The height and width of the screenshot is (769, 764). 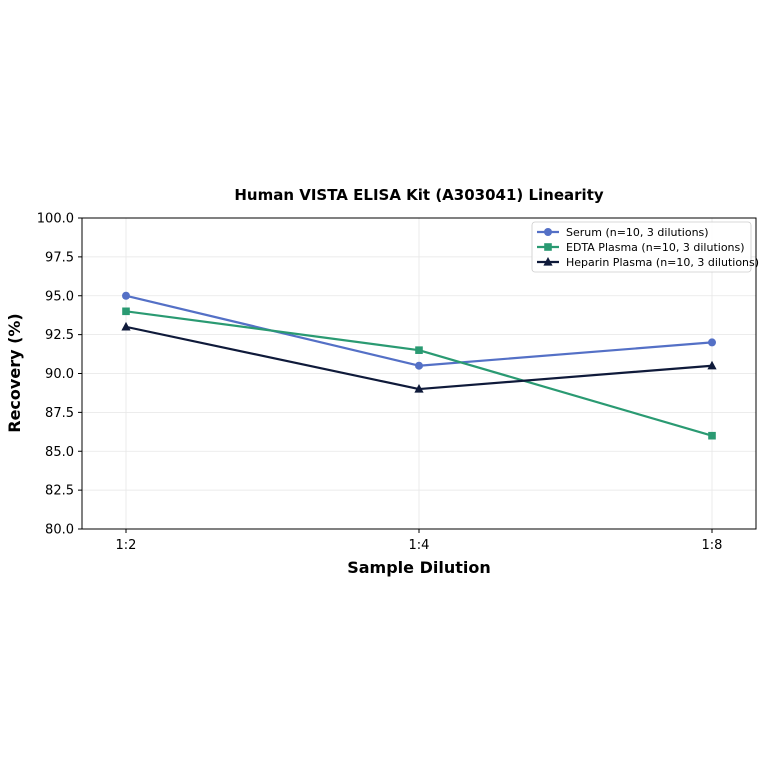 I want to click on x-axis-label: Sample Dilution, so click(x=419, y=567).